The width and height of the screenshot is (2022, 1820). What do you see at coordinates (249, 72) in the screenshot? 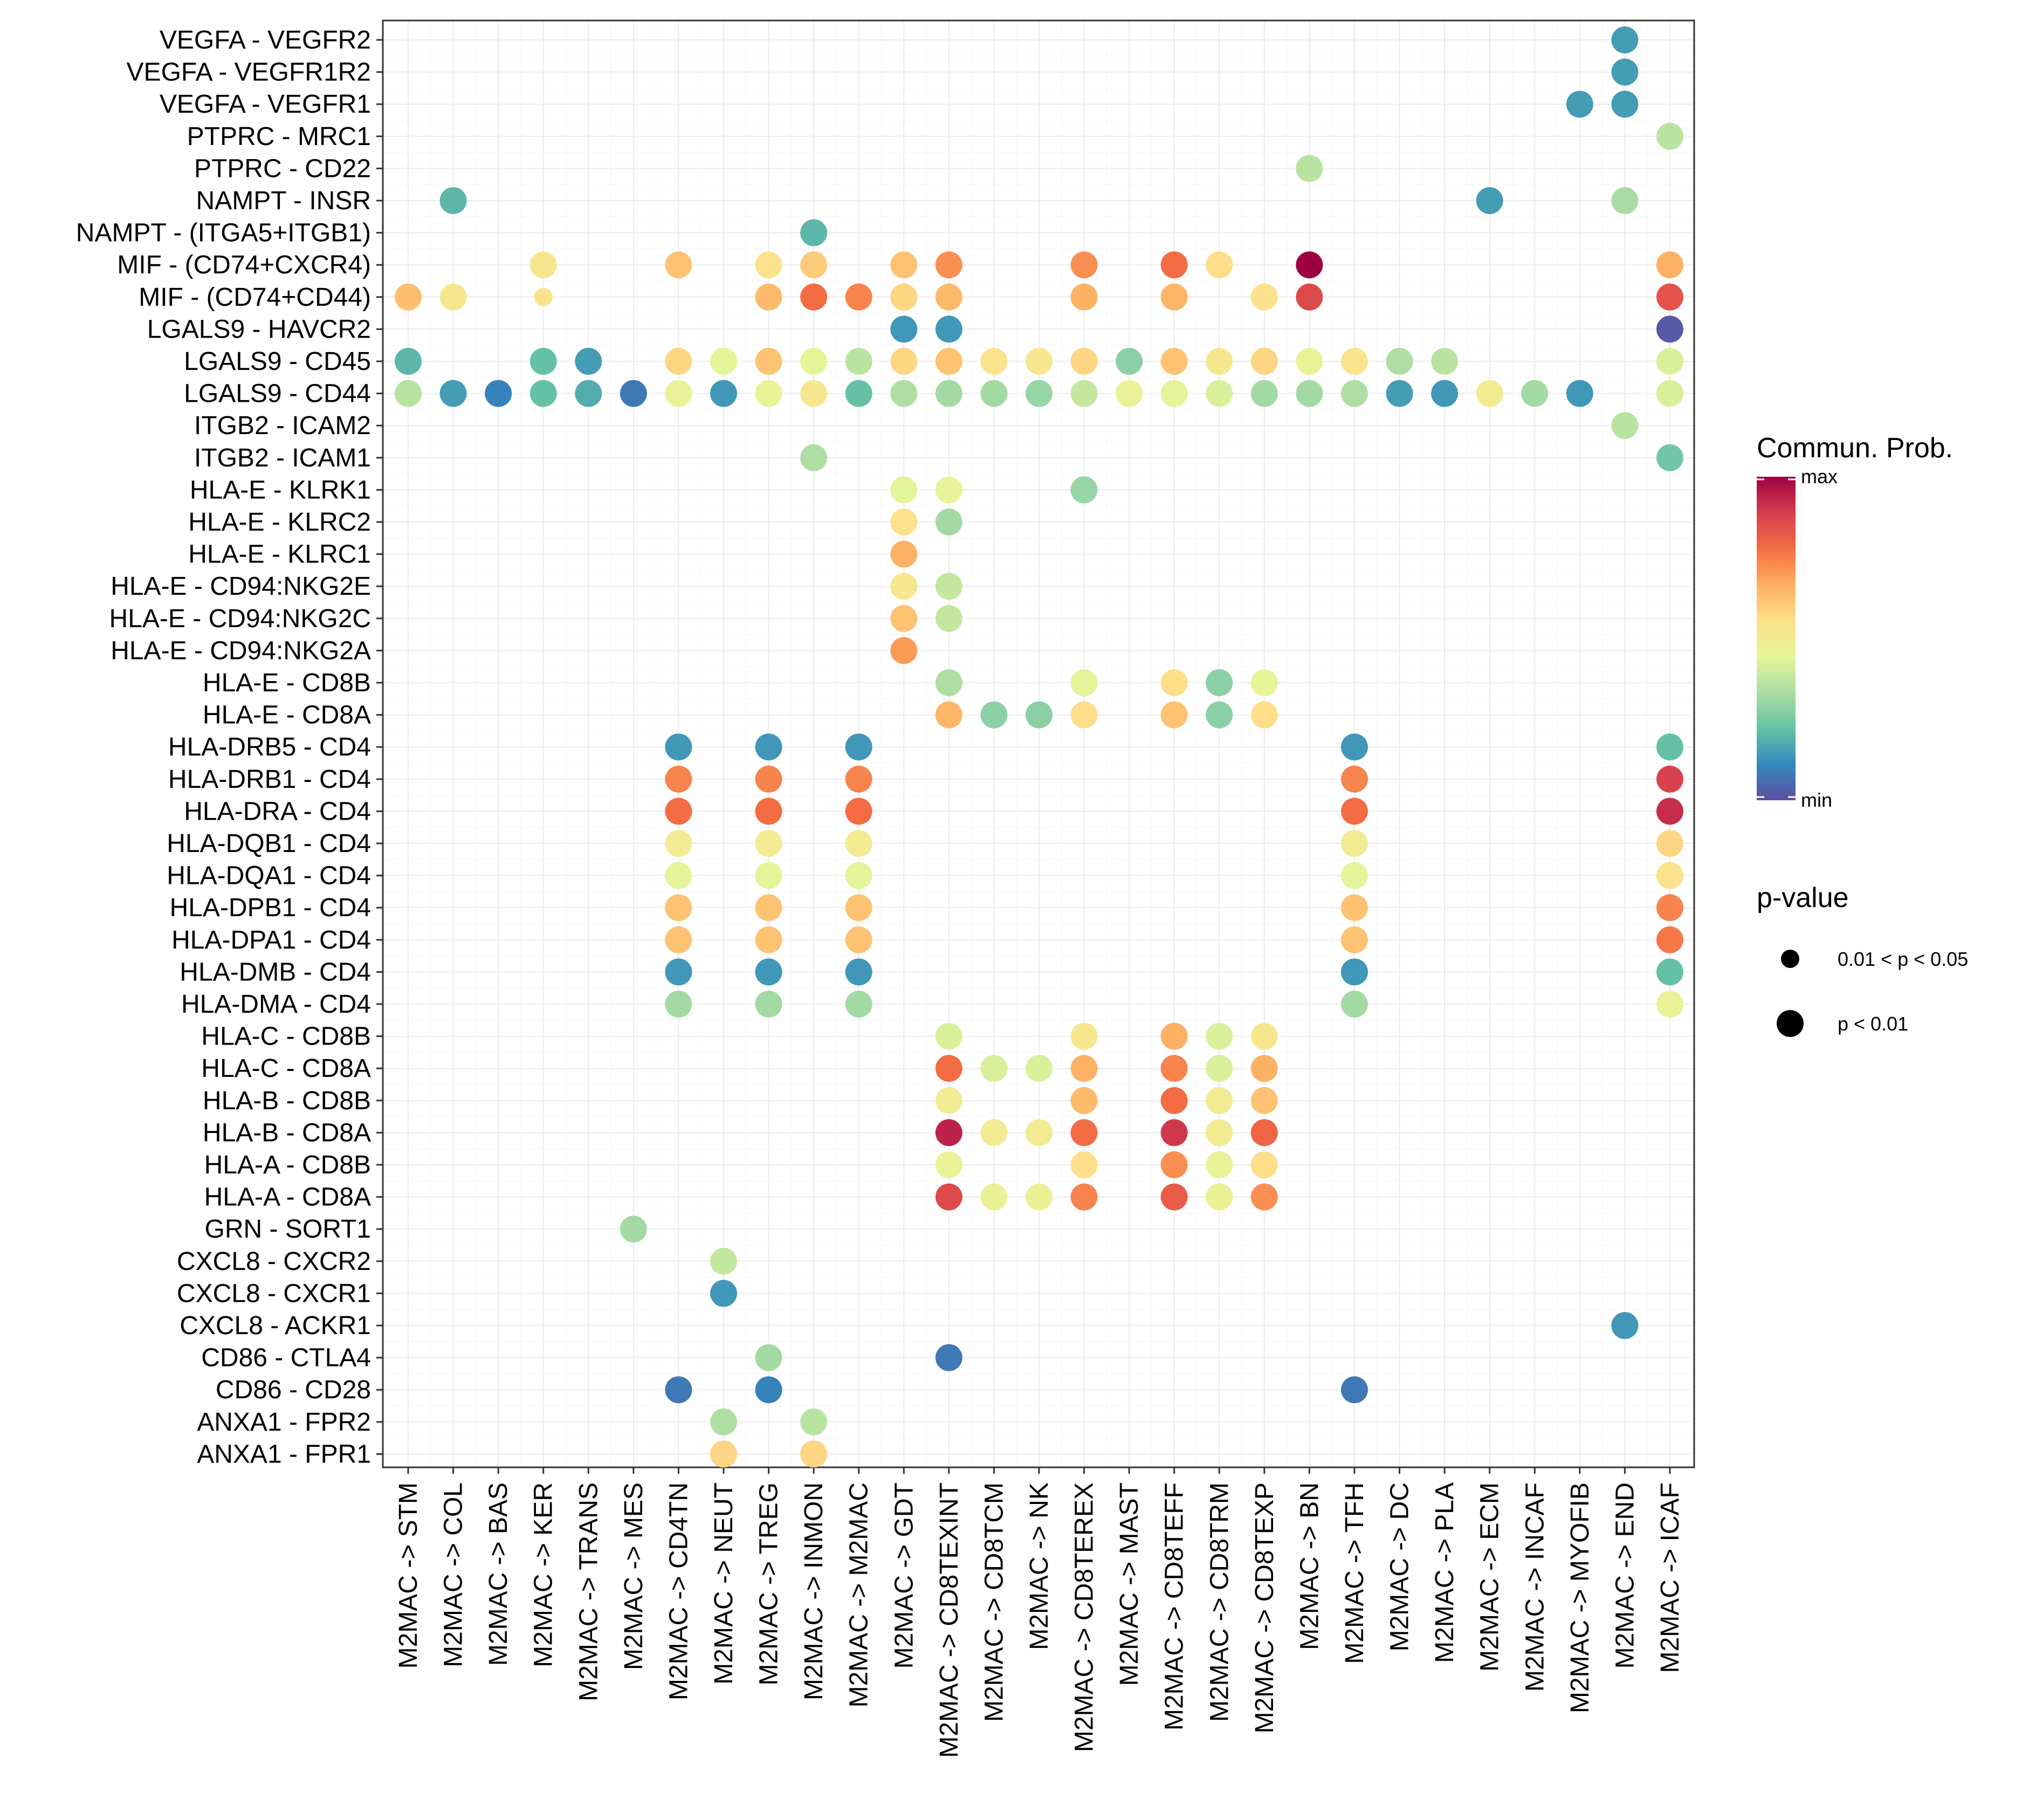
I see `y-tick-label: VEGFA - VEGFR1R2` at bounding box center [249, 72].